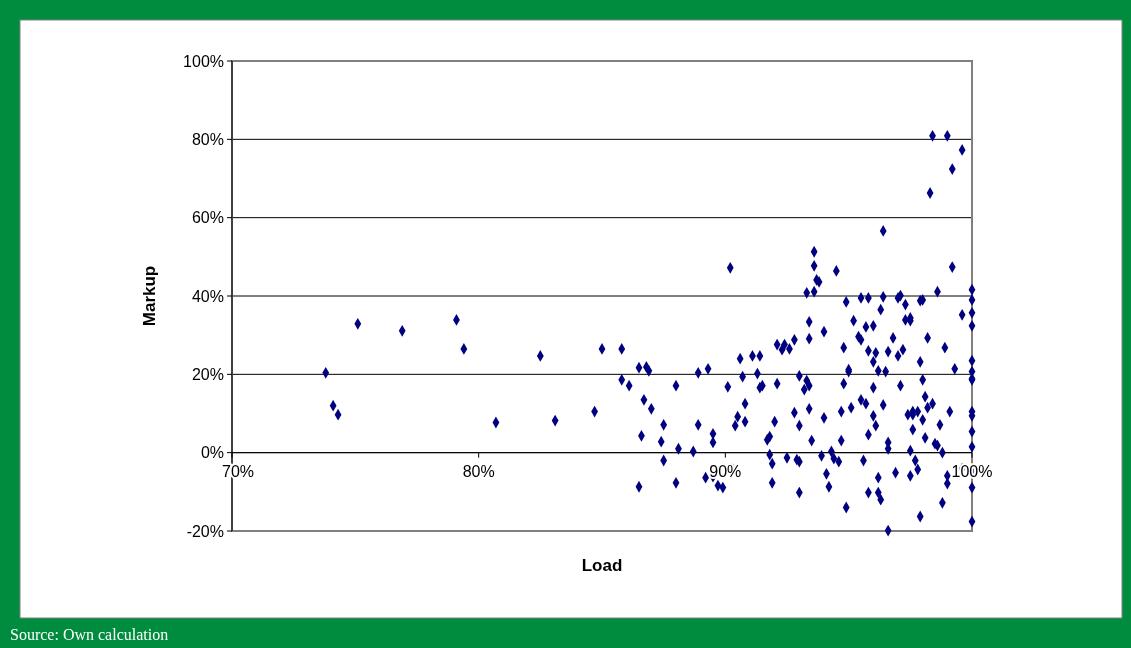 Image resolution: width=1131 pixels, height=648 pixels. Describe the element at coordinates (207, 296) in the screenshot. I see `y-tick-label: 40%` at that location.